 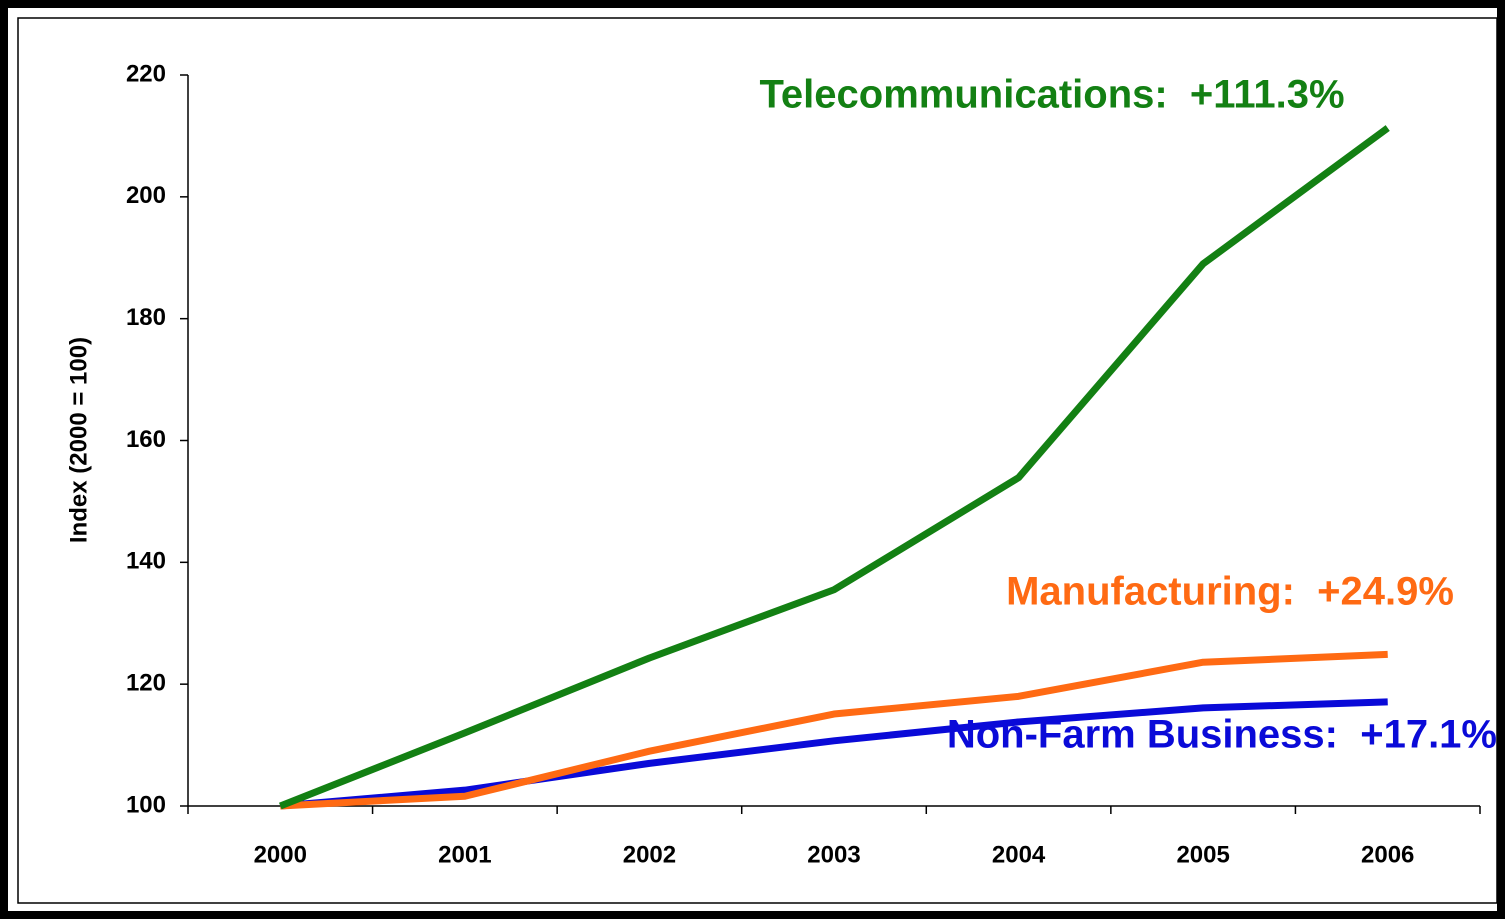 I want to click on y-tick-label: 220, so click(x=146, y=73).